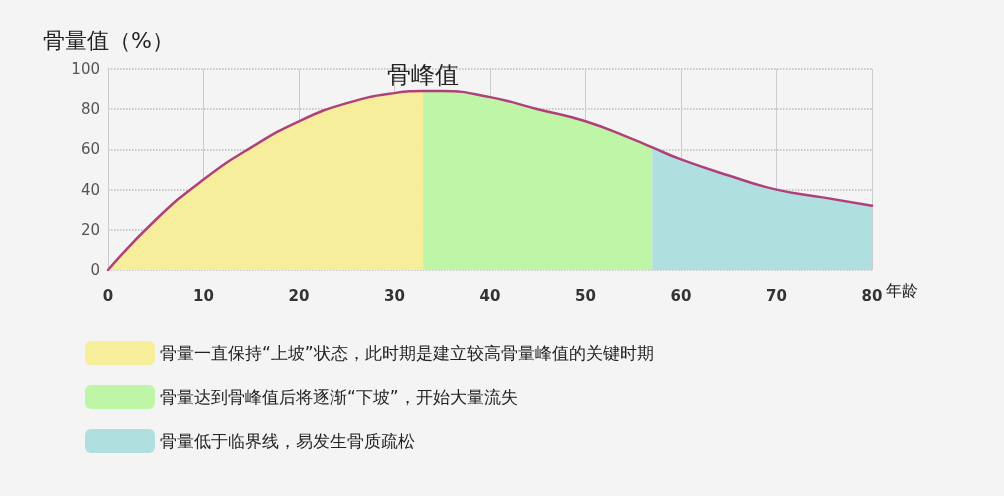  What do you see at coordinates (90, 189) in the screenshot?
I see `y-tick-label: 40` at bounding box center [90, 189].